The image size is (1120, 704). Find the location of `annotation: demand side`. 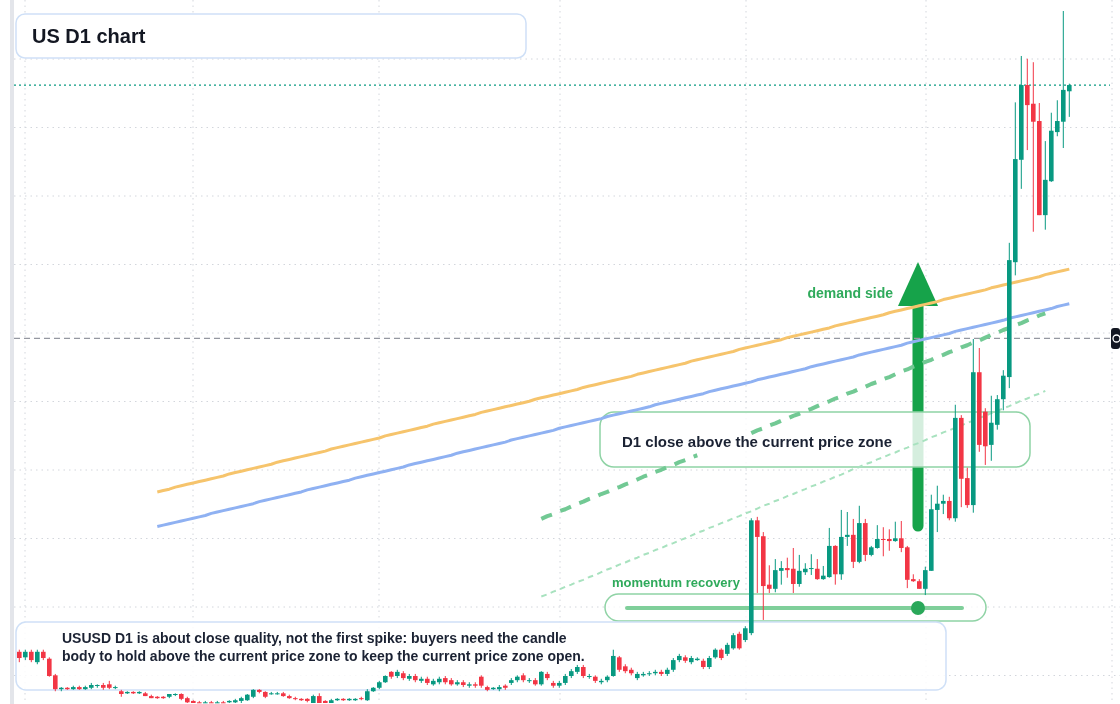

annotation: demand side is located at coordinates (850, 293).